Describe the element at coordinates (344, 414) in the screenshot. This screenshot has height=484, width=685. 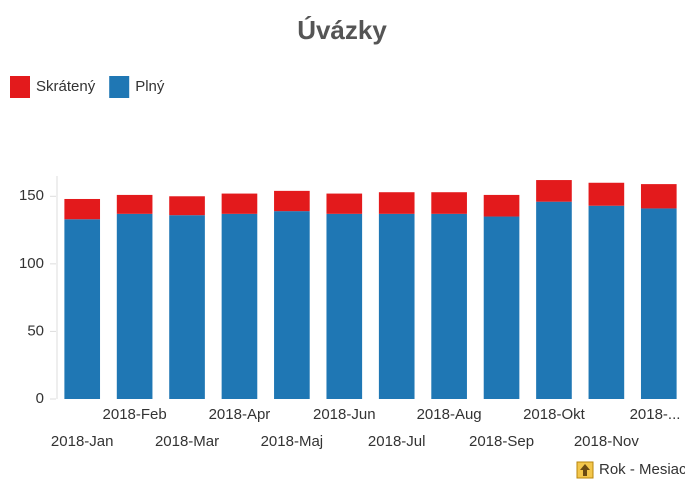
I see `x-tick-label: 2018-Jun` at that location.